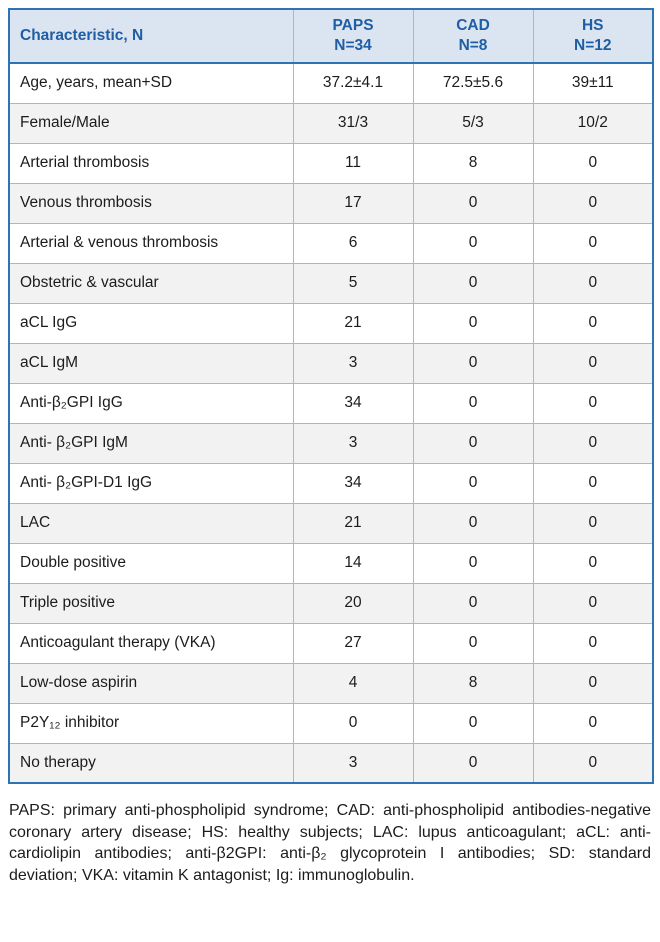 This screenshot has height=942, width=660. I want to click on row-value: 37.2±4.1, so click(353, 83).